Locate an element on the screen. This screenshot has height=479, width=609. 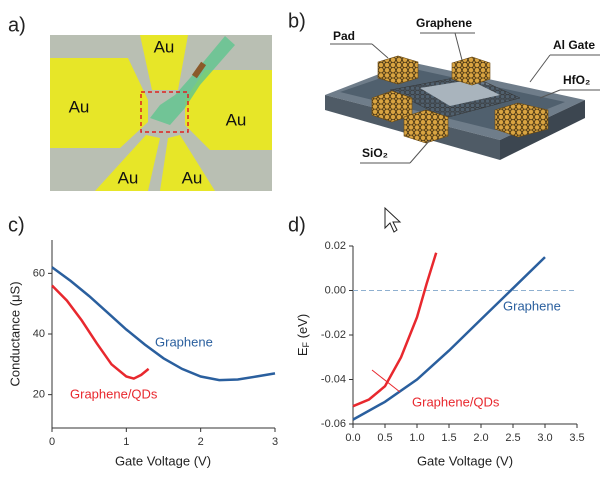
cursor is located at coordinates (393, 219).